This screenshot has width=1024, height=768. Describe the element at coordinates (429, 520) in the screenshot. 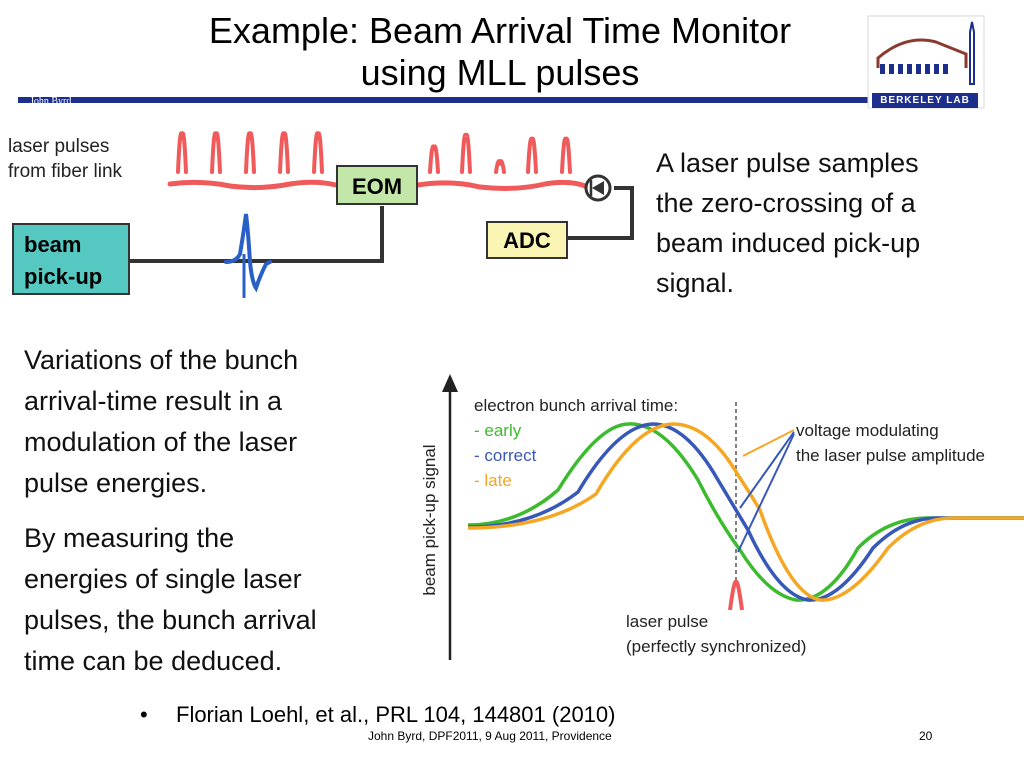

I see `plot-y-label: beam pick-up signal` at that location.